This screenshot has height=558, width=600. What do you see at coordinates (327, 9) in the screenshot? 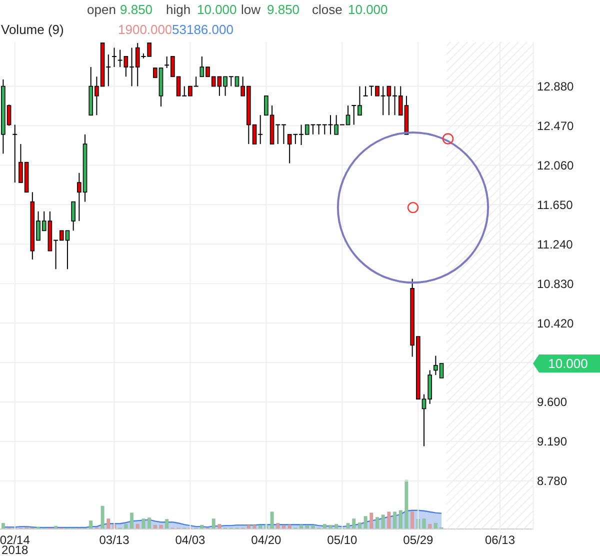
I see `text: close` at bounding box center [327, 9].